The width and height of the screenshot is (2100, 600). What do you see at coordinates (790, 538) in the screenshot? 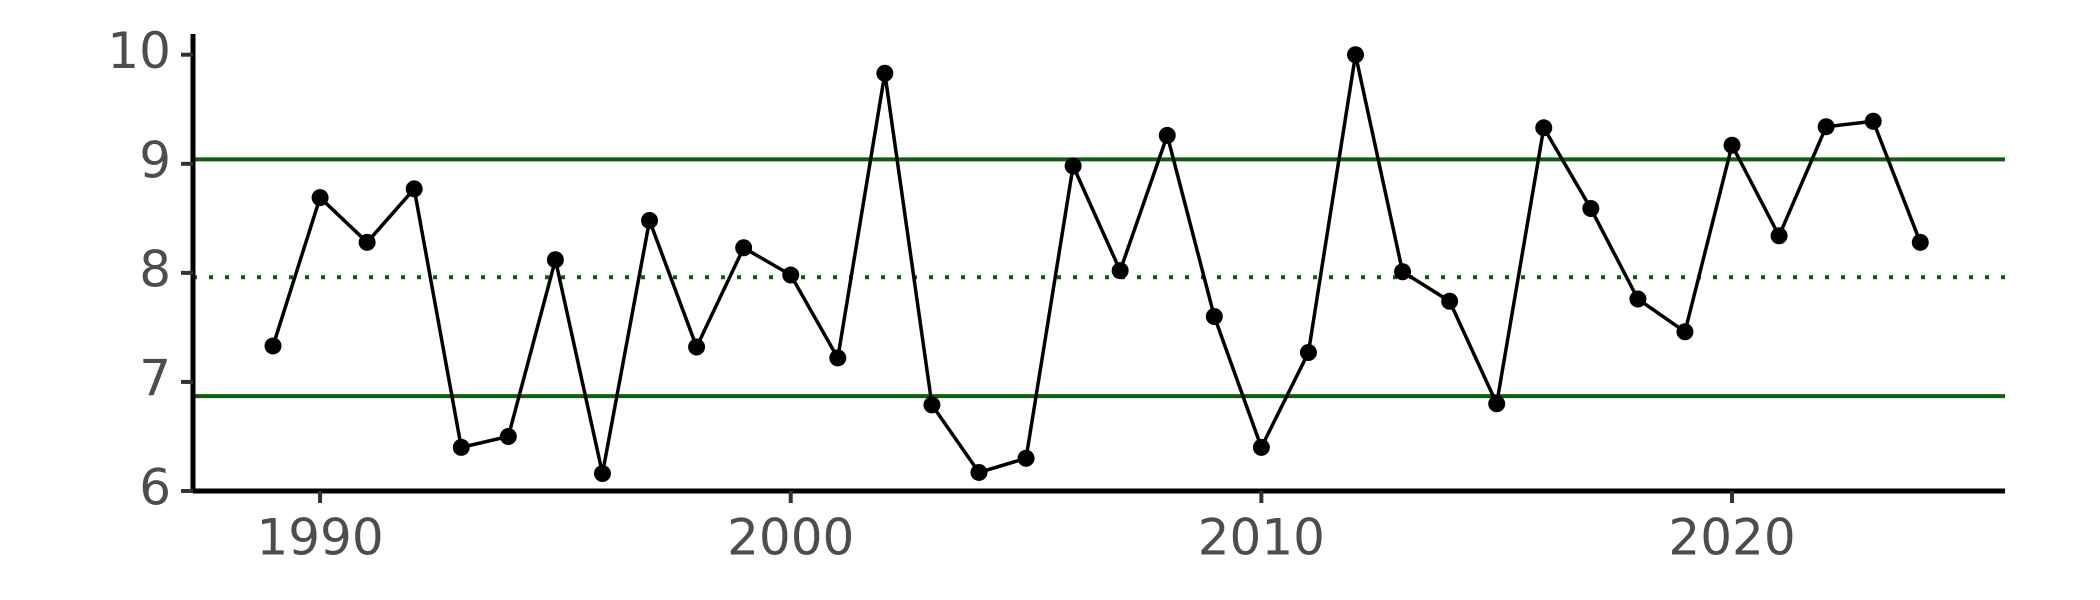
I see `x-tick-label: 2000` at bounding box center [790, 538].